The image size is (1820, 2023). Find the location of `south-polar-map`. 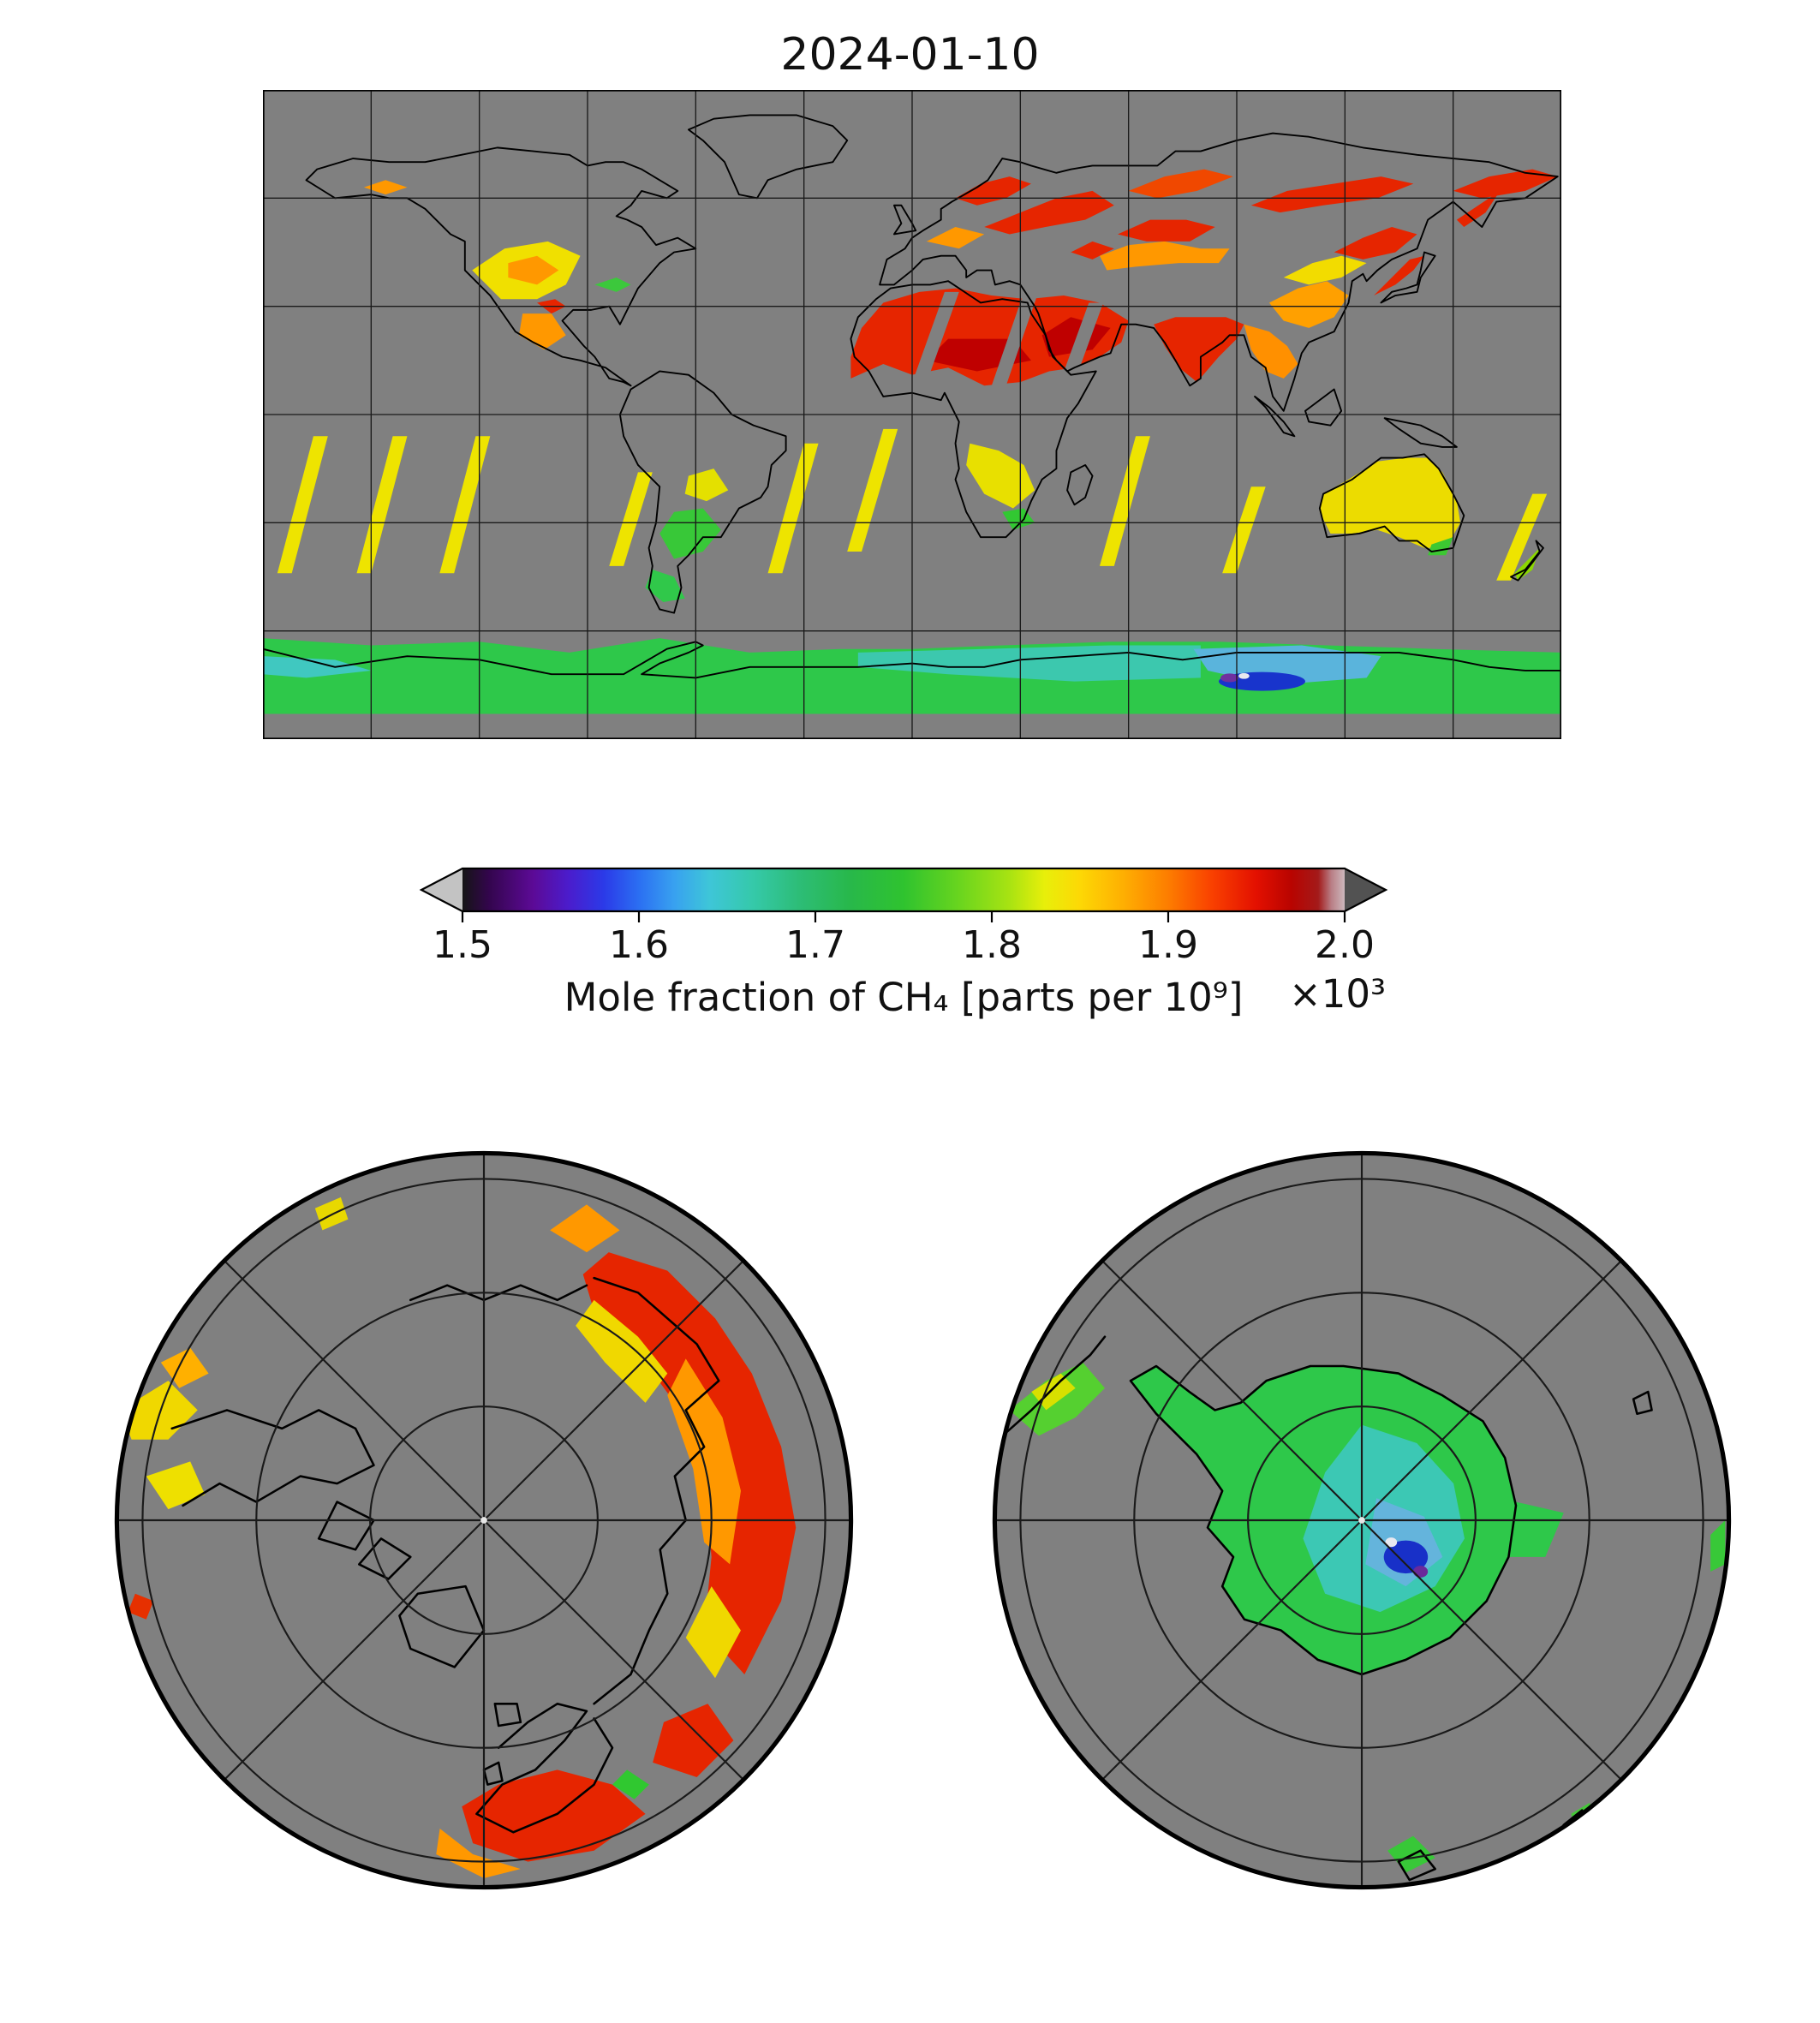

south-polar-map is located at coordinates (1362, 1520).